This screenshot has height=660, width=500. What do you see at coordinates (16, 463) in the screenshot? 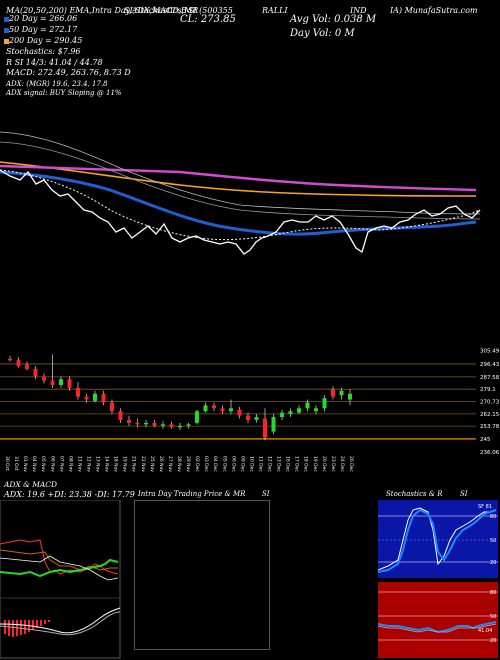
I see `date-axis-label: 31 Oct` at bounding box center [16, 463].